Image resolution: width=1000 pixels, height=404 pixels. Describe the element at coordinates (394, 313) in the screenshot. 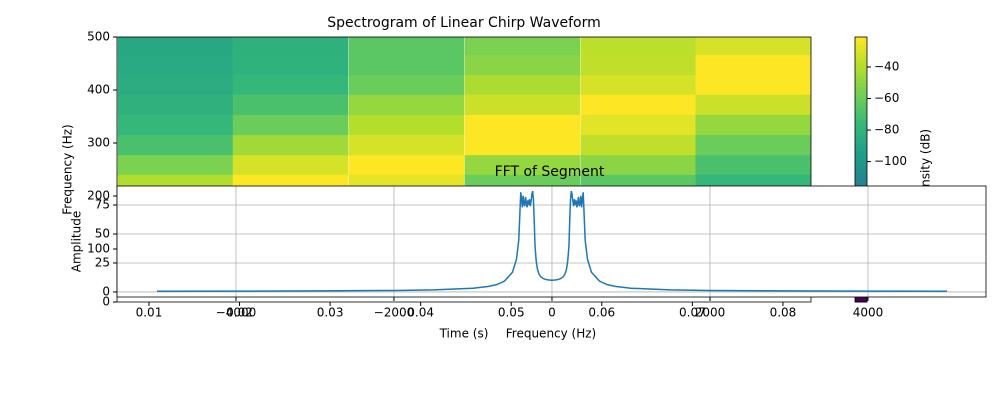

I see `x-tick-label: −2000` at that location.